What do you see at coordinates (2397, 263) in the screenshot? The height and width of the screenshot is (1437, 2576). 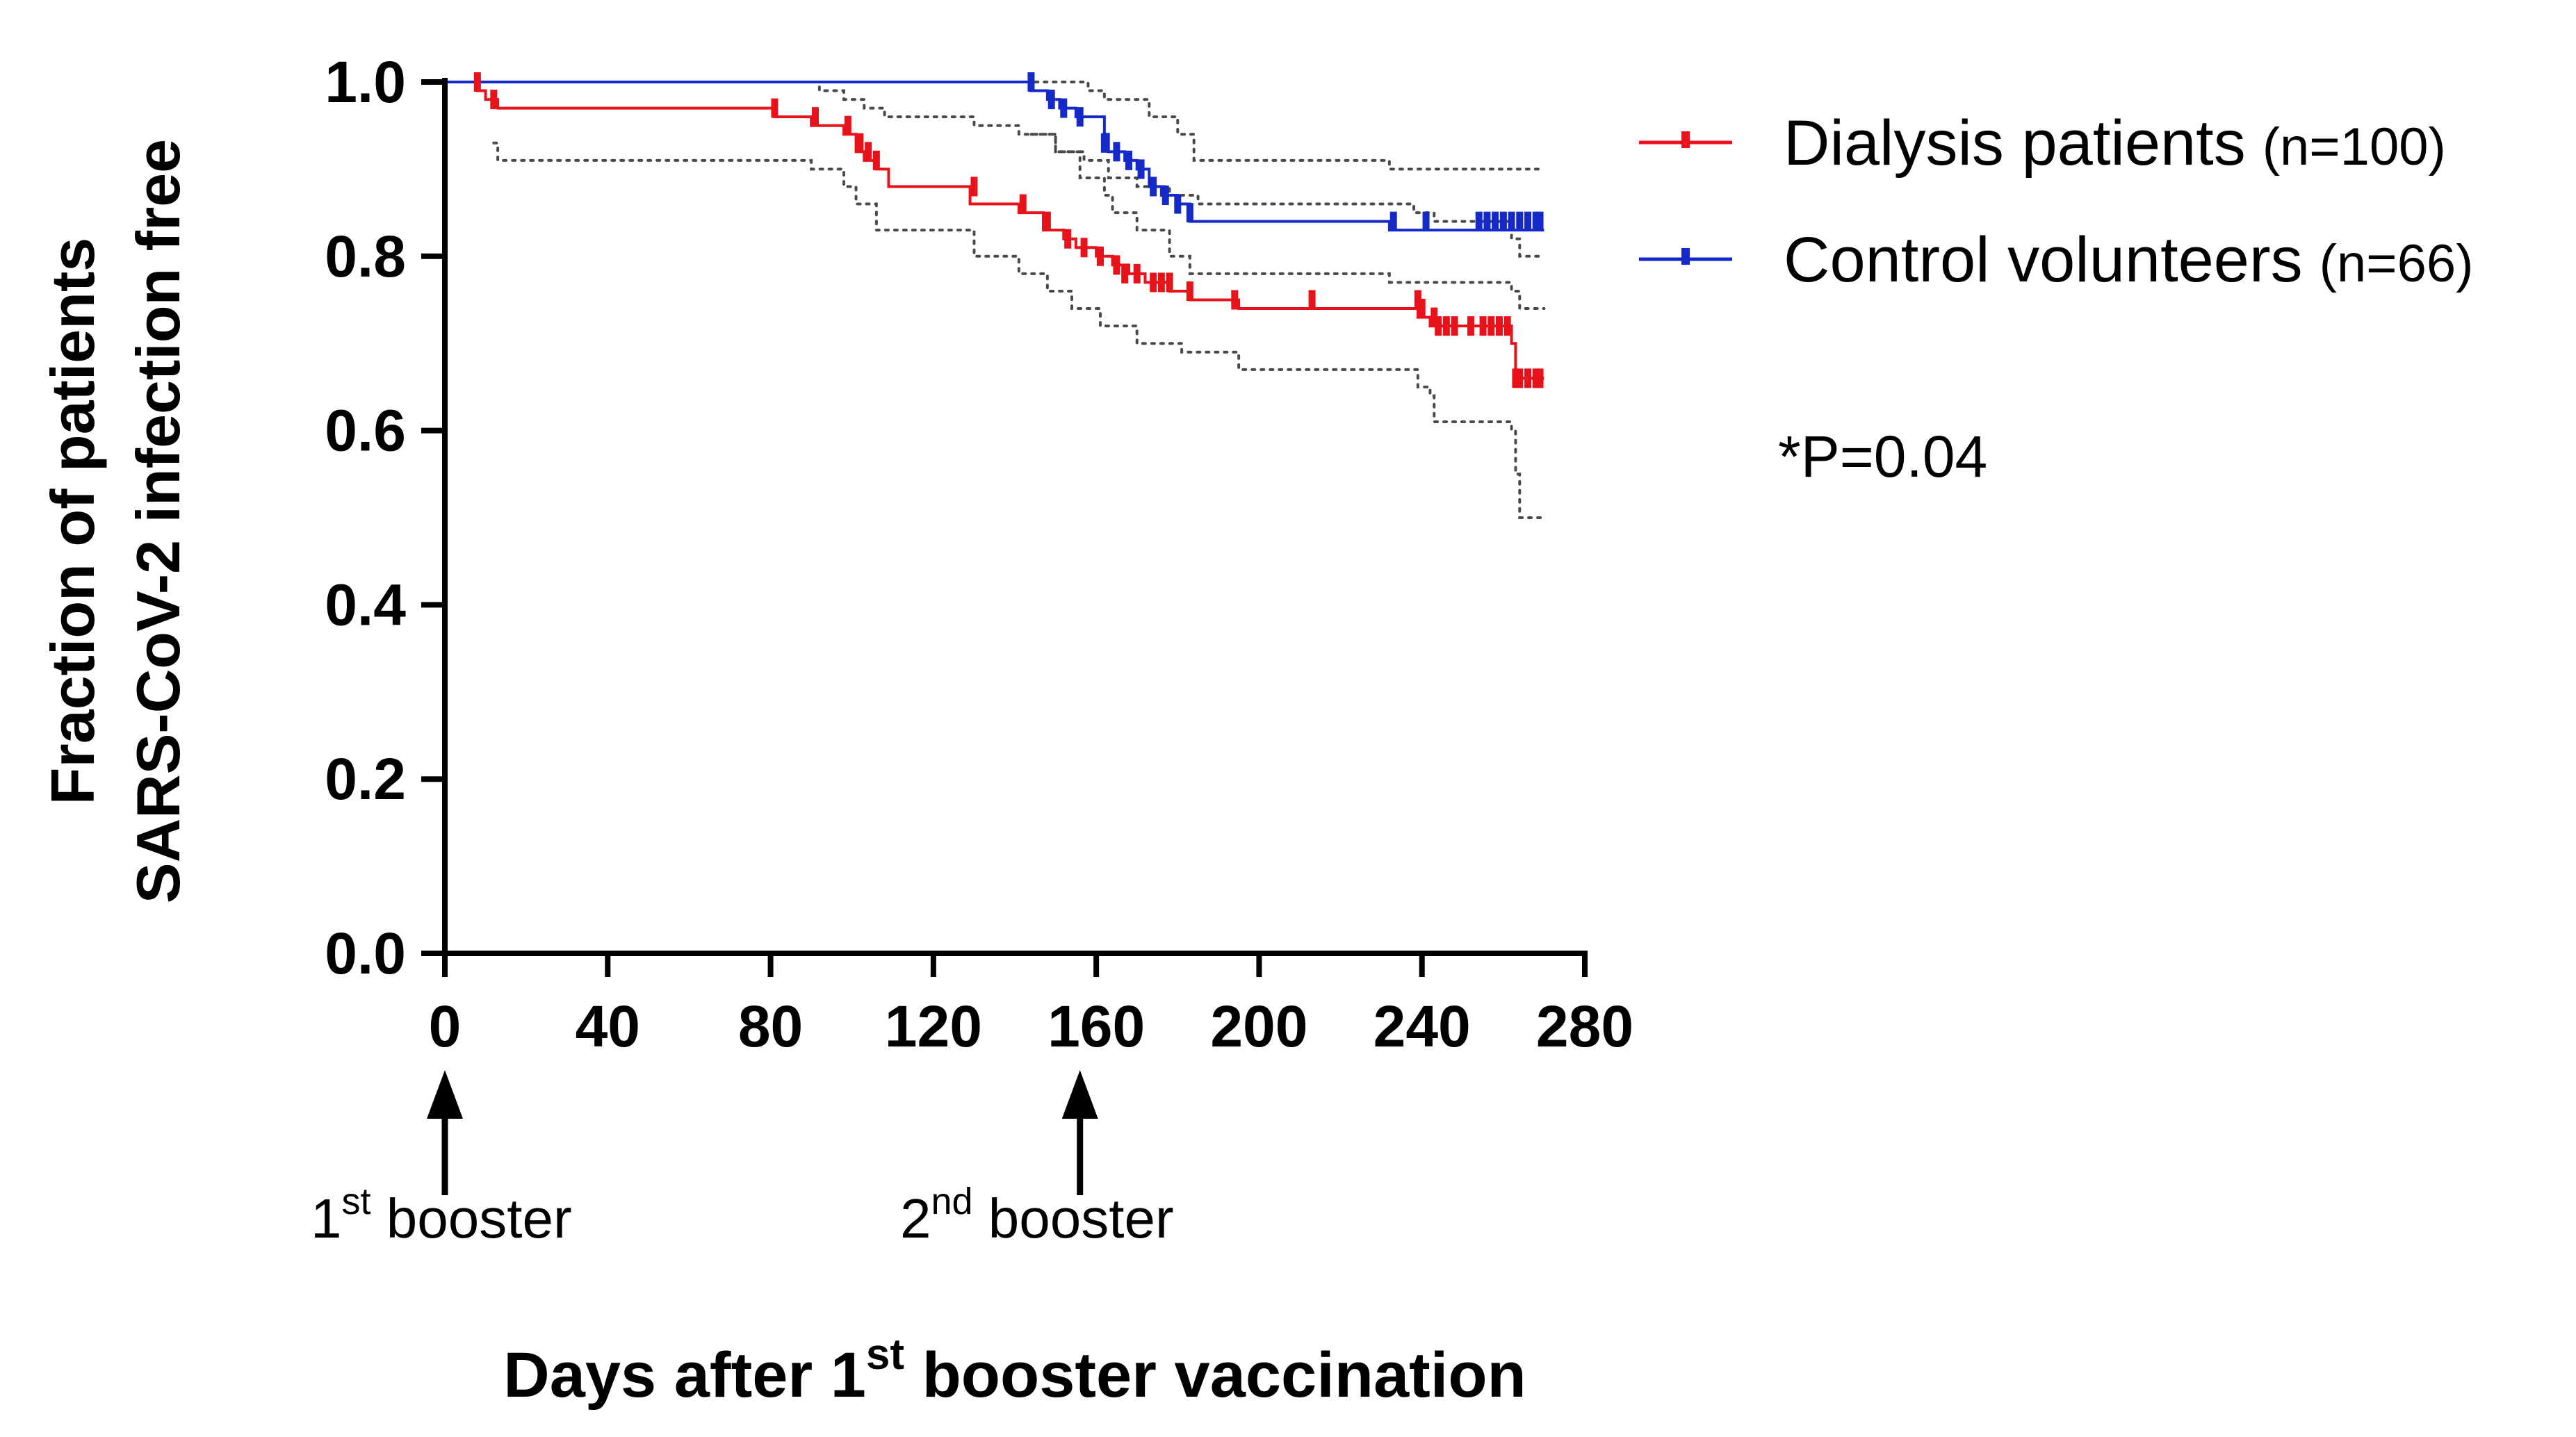 I see `legend-n: (n=66)` at bounding box center [2397, 263].